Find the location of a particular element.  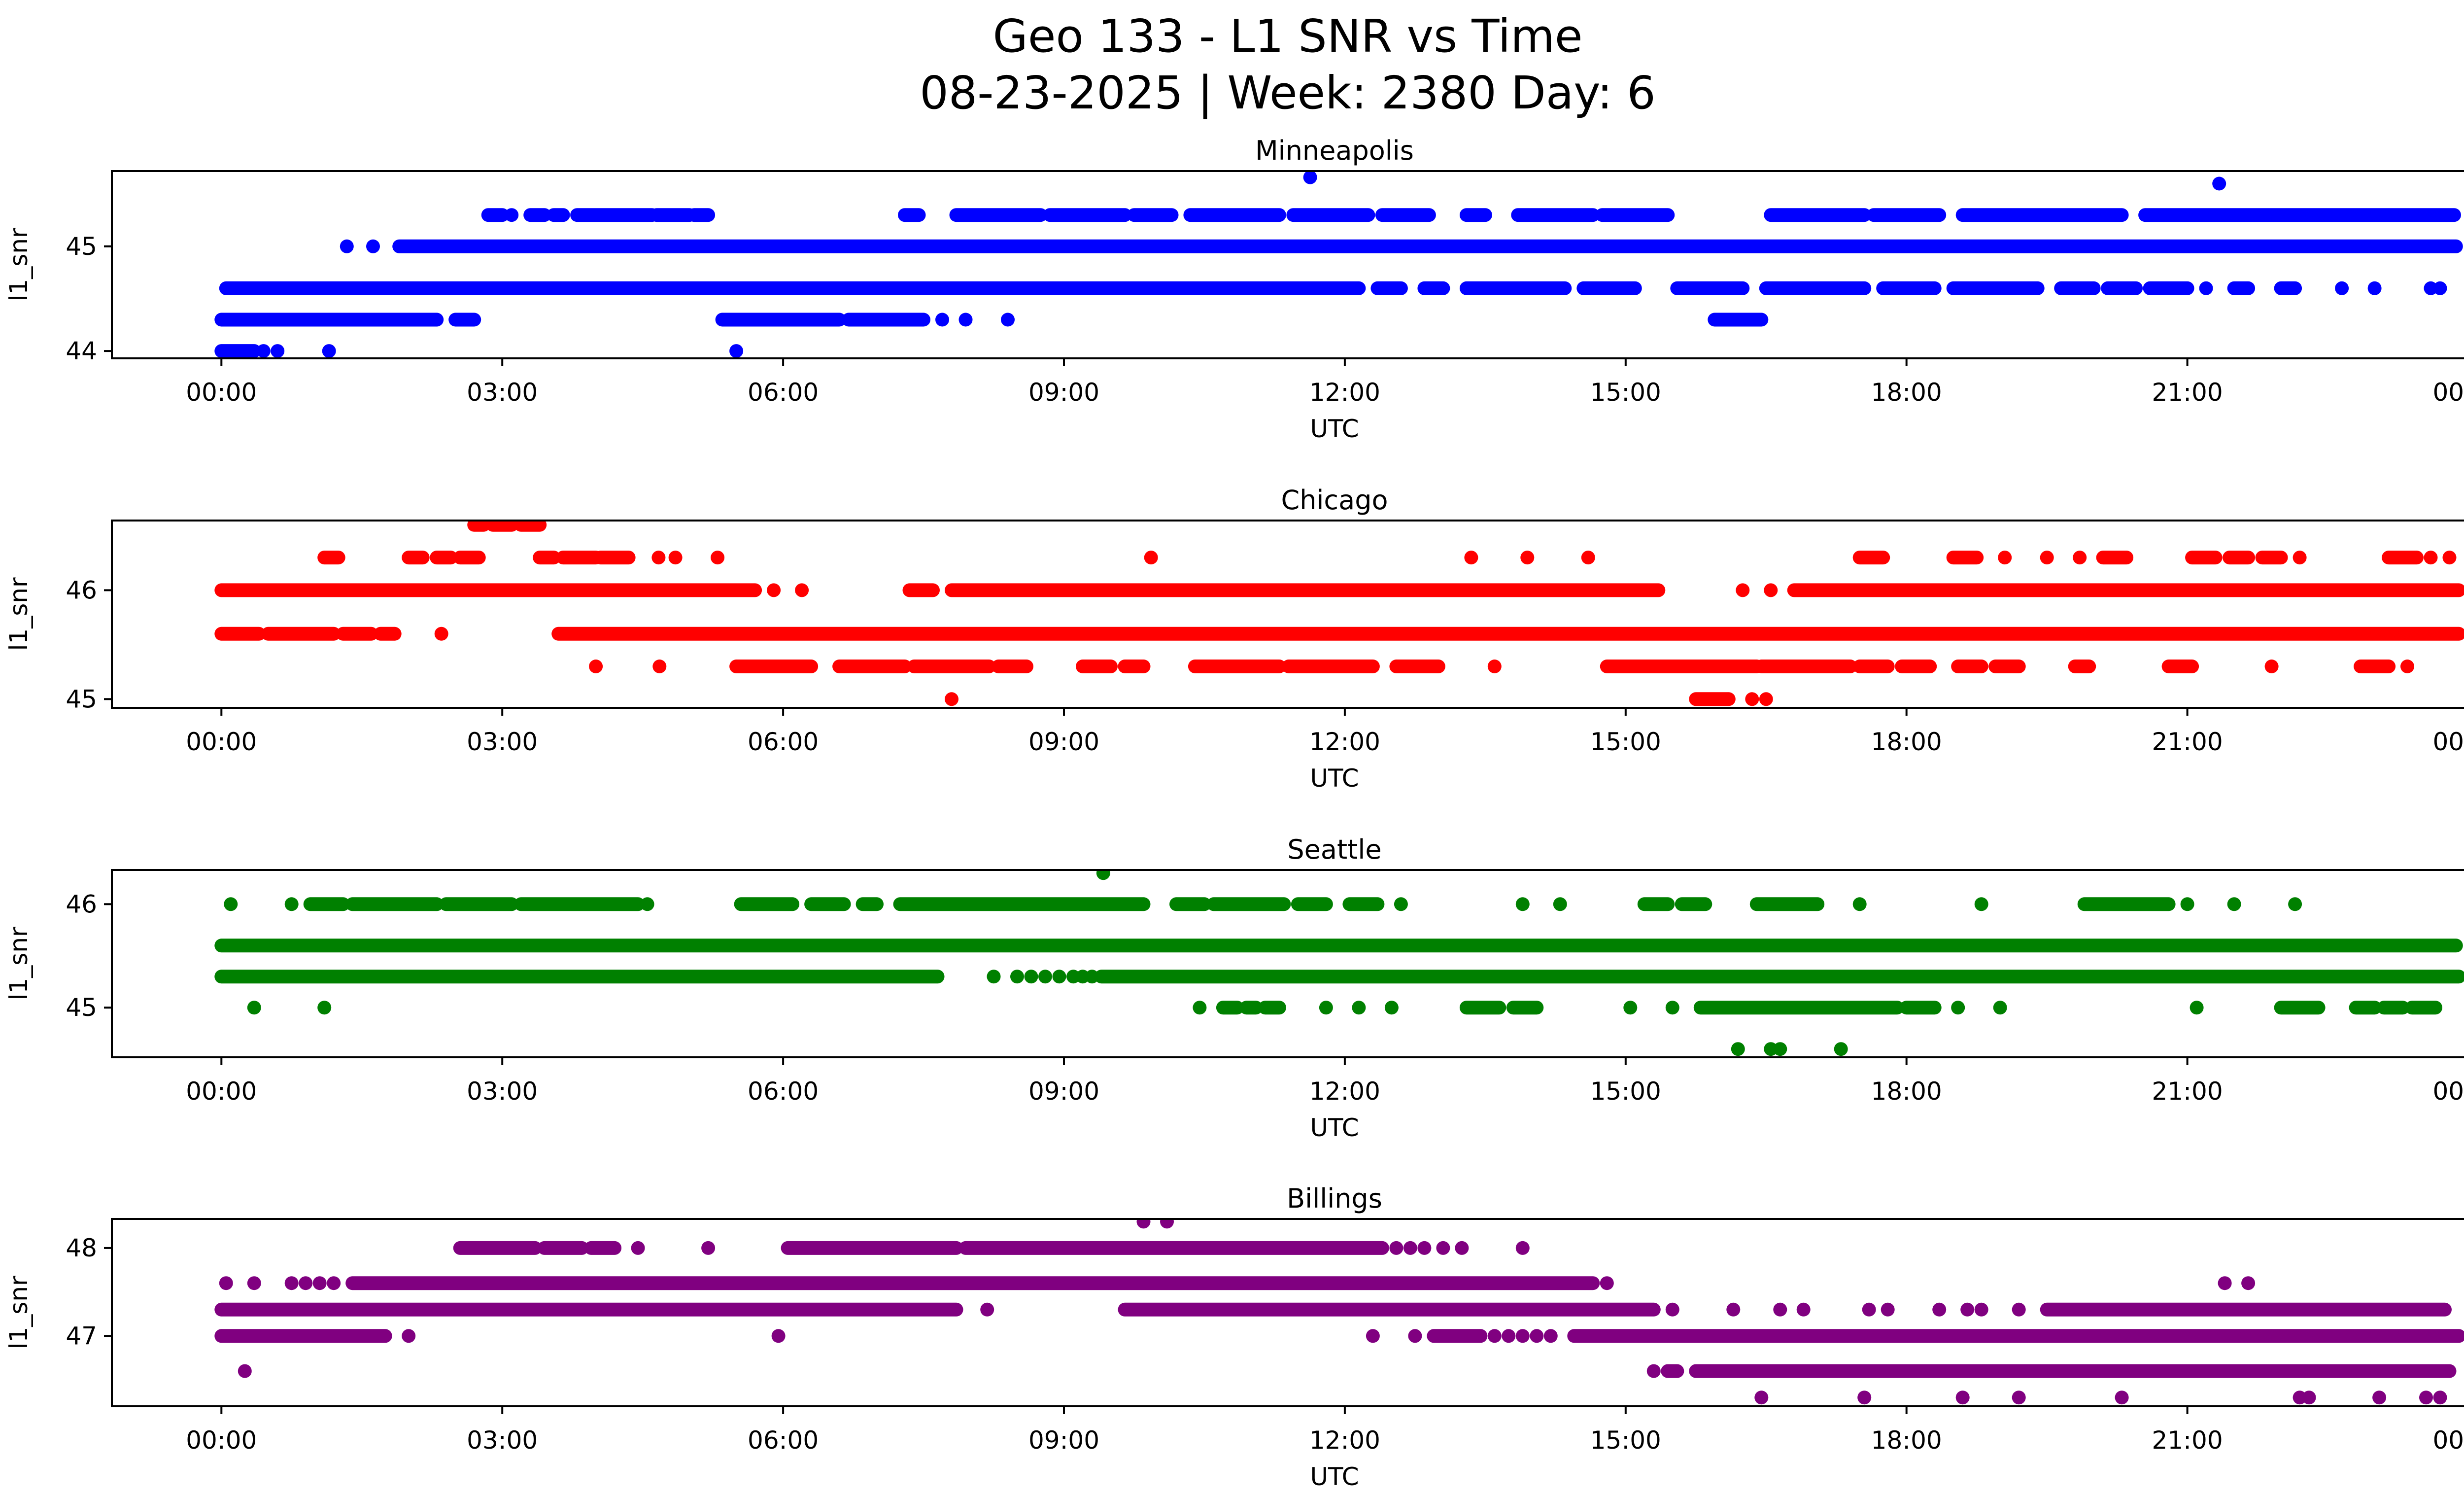

figure-title-line2: 08-23-2025 | Week: 2380 Day: 6 is located at coordinates (1288, 93).